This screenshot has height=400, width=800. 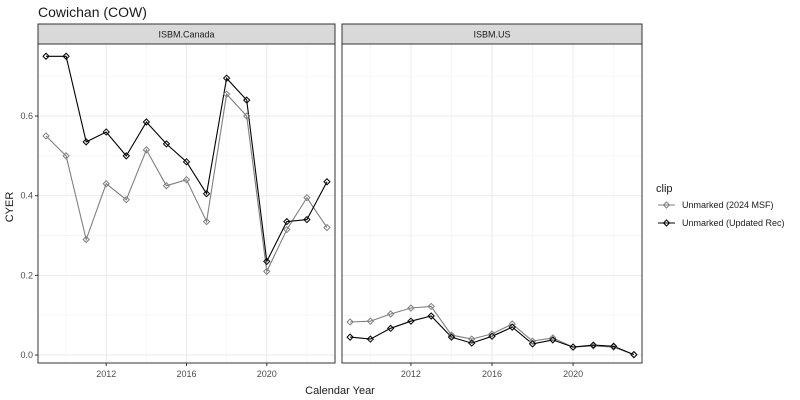 What do you see at coordinates (340, 391) in the screenshot?
I see `x-axis-title: Calendar Year` at bounding box center [340, 391].